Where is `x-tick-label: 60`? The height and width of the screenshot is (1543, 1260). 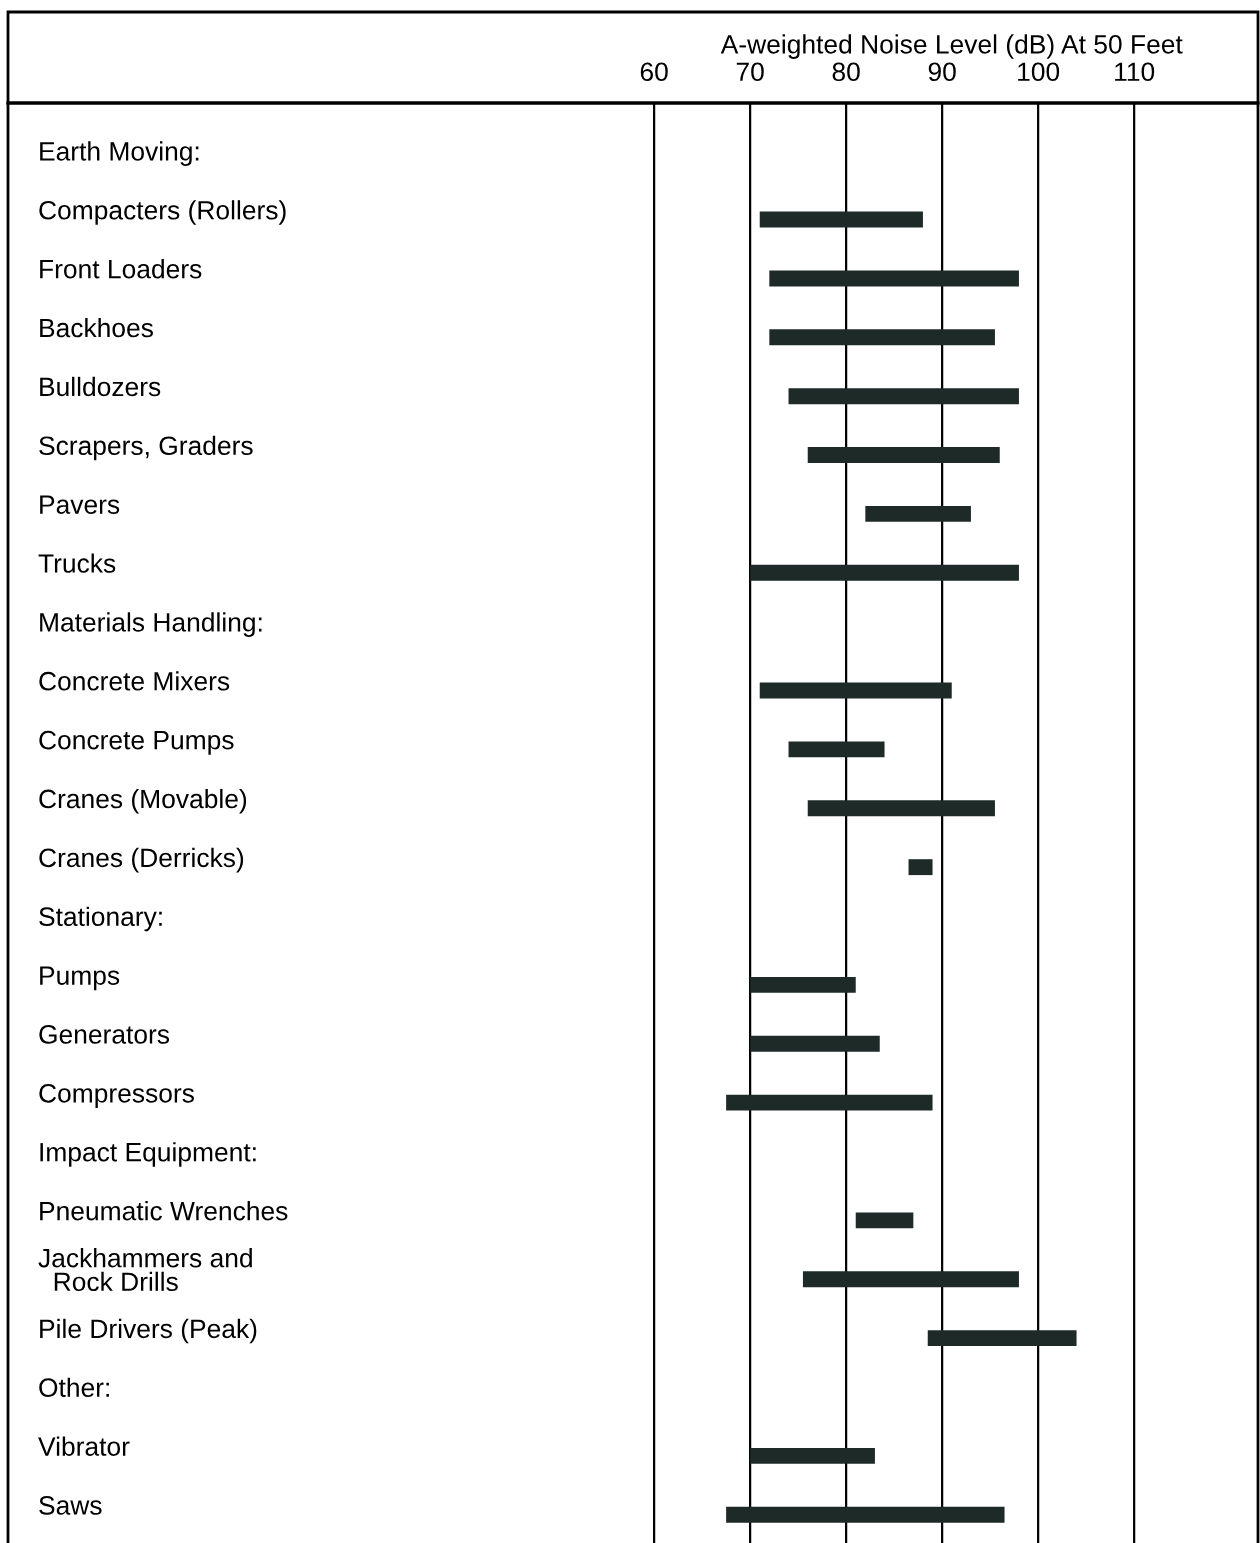 x-tick-label: 60 is located at coordinates (654, 72).